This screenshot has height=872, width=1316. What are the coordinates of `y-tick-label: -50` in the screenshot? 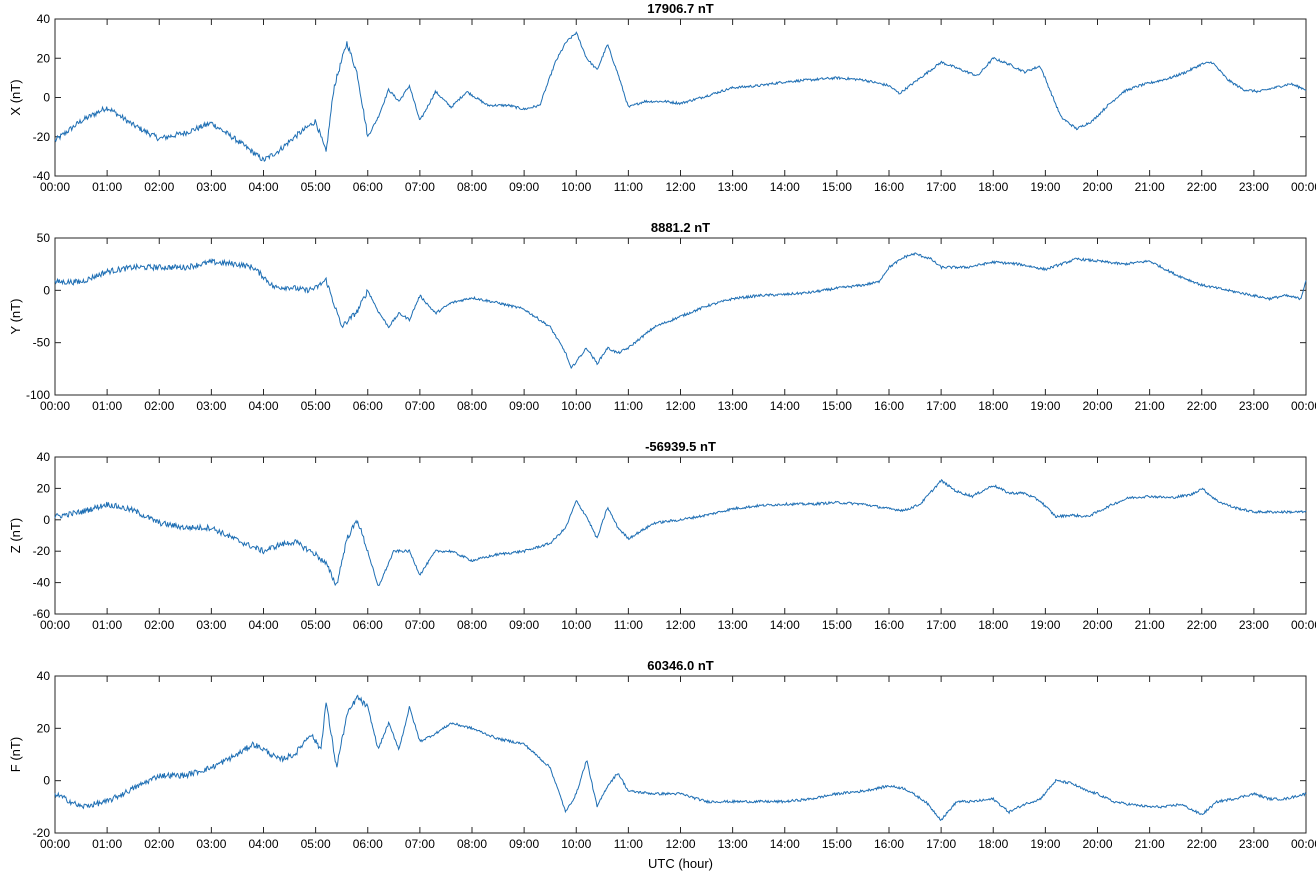 It's located at (42, 343).